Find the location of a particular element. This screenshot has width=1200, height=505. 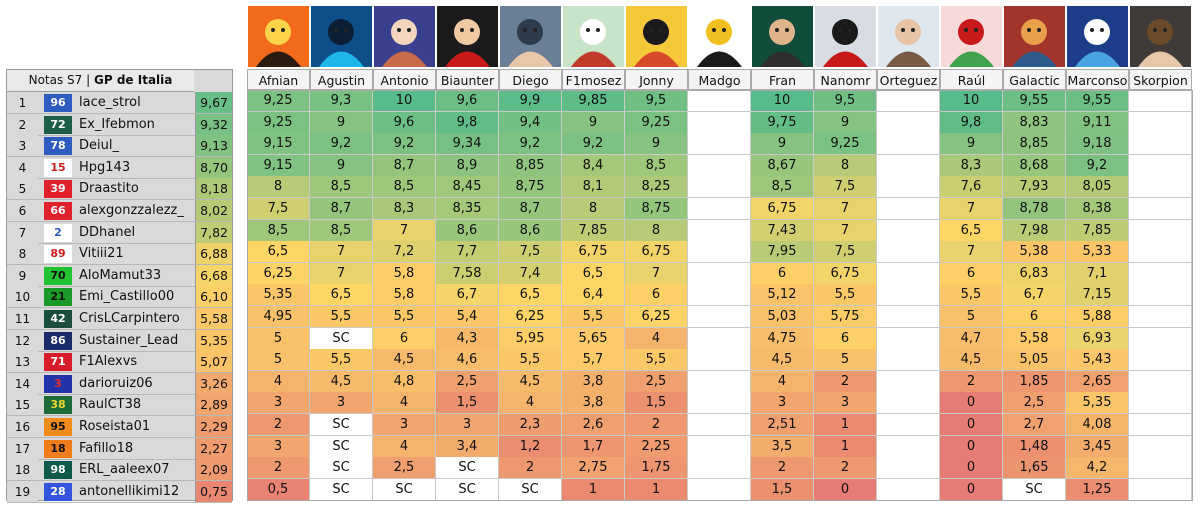

grade-cell: 5,7 is located at coordinates (593, 360).